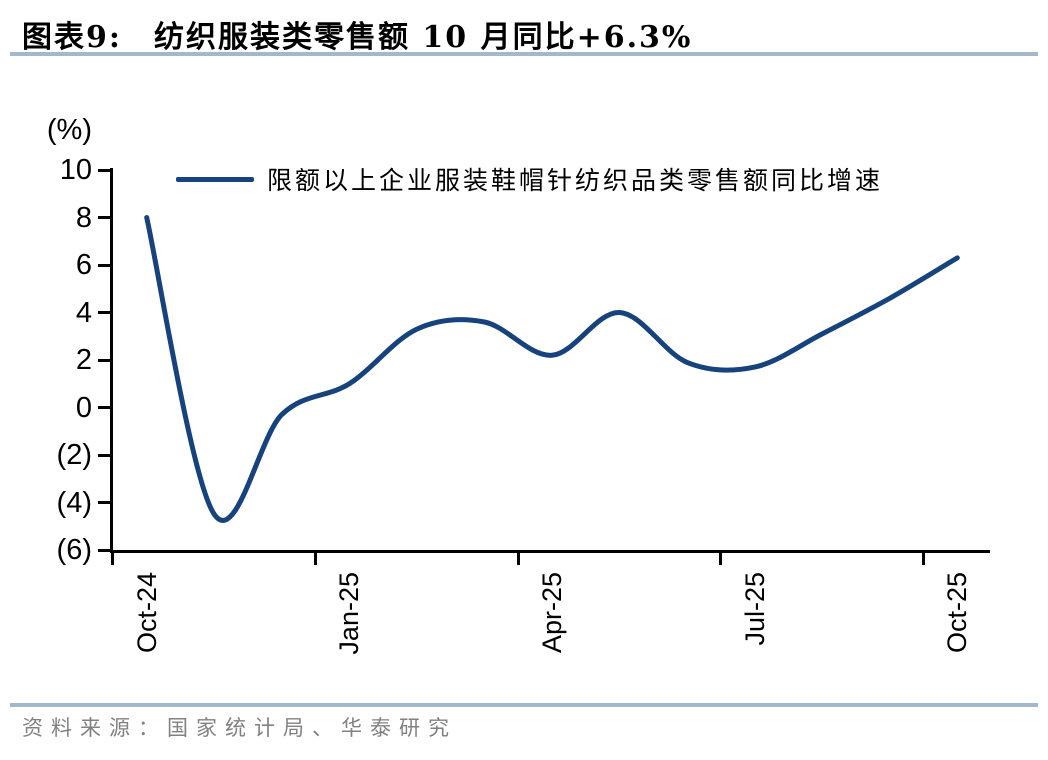 This screenshot has height=760, width=1048. Describe the element at coordinates (524, 54) in the screenshot. I see `title-divider` at that location.